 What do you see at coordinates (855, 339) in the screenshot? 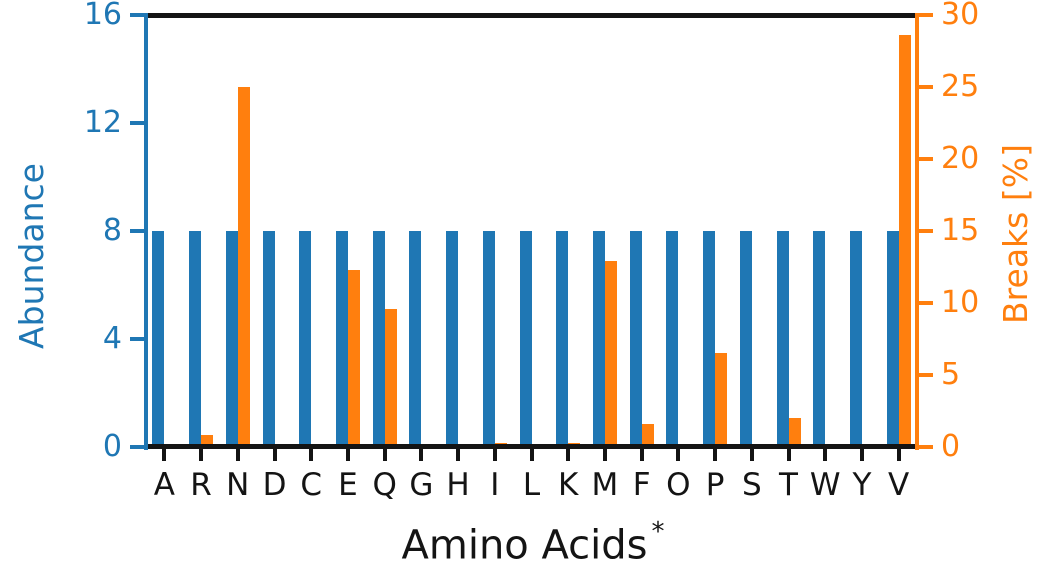
I see `abundance-bar-Y` at bounding box center [855, 339].